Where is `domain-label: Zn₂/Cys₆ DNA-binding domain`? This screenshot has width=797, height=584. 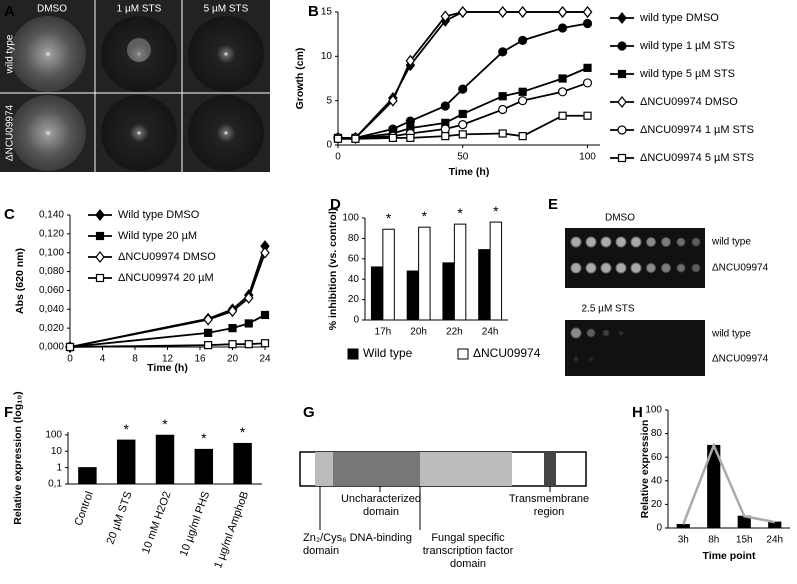 domain-label: Zn₂/Cys₆ DNA-binding domain is located at coordinates (357, 544).